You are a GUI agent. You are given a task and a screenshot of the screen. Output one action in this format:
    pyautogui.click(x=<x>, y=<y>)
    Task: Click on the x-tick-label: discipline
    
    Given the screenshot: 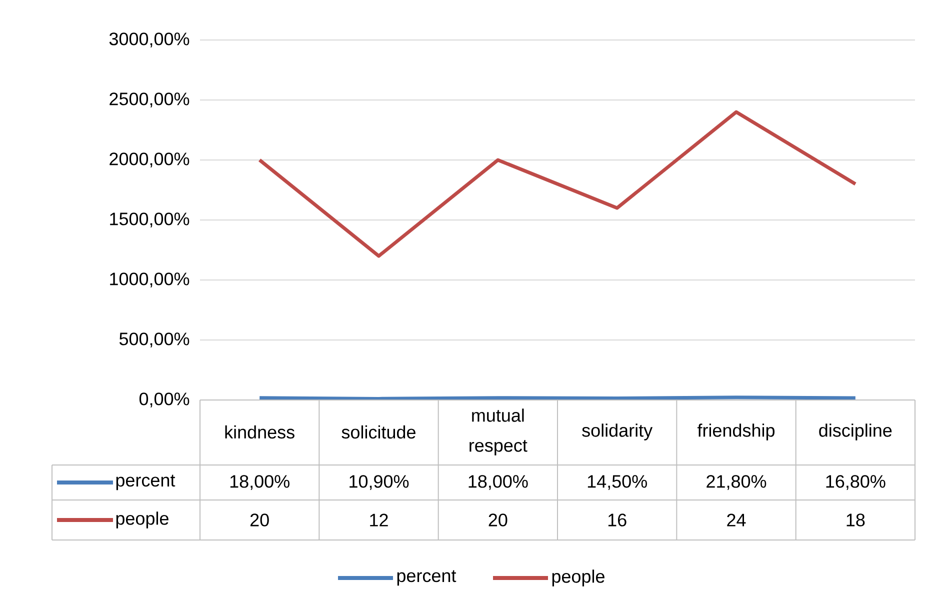 What is the action you would take?
    pyautogui.click(x=855, y=432)
    